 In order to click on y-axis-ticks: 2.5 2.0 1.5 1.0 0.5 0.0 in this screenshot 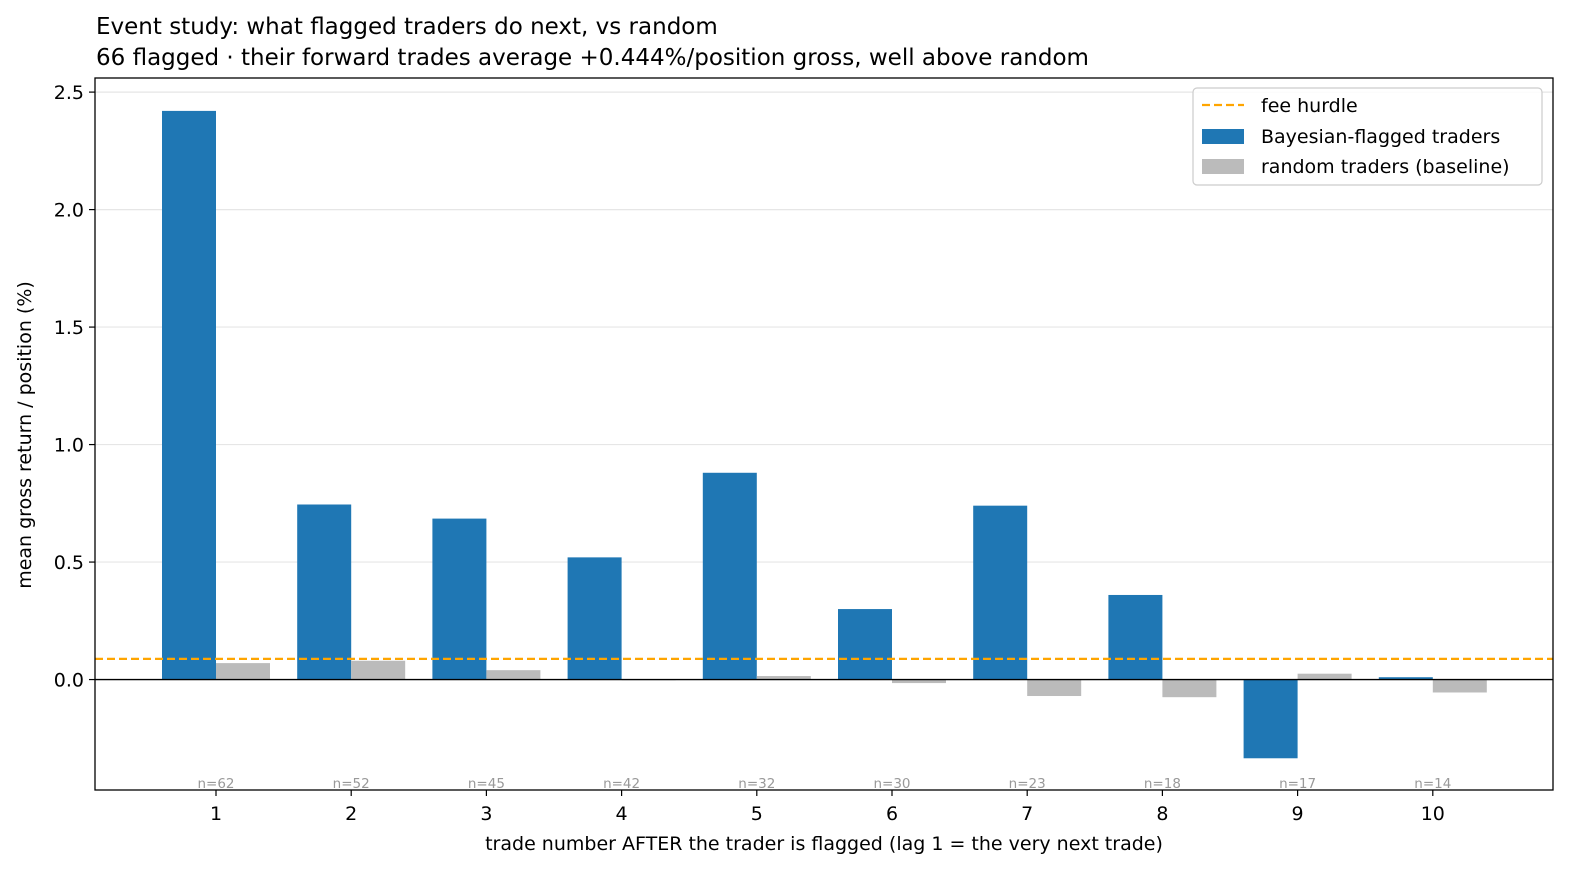, I will do `click(74, 387)`.